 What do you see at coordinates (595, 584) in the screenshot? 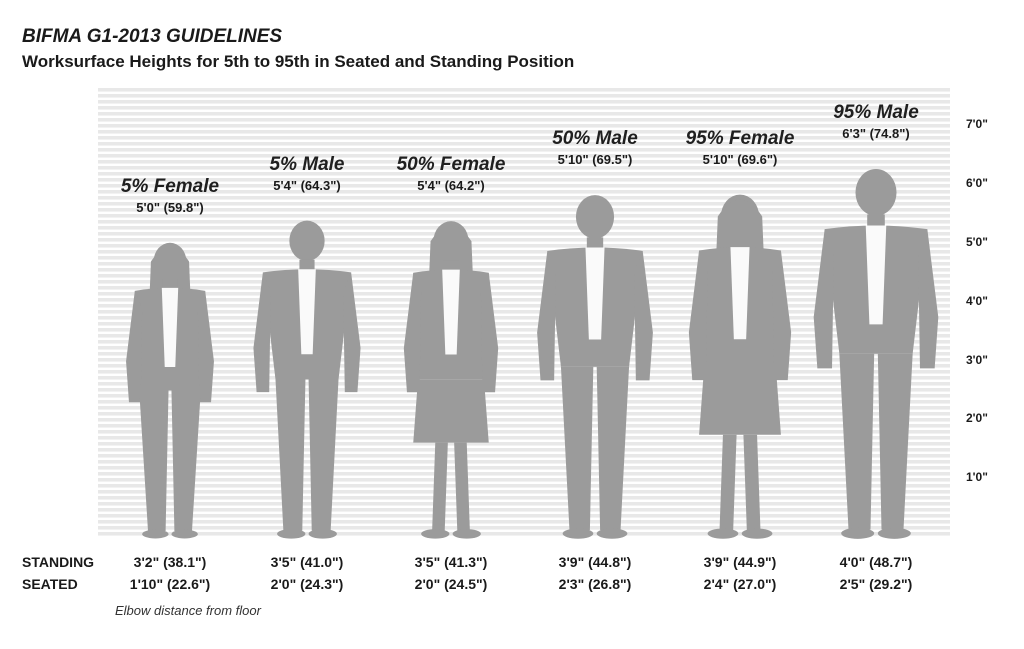
I see `elbow-seated-value: 2'3" (26.8")` at bounding box center [595, 584].